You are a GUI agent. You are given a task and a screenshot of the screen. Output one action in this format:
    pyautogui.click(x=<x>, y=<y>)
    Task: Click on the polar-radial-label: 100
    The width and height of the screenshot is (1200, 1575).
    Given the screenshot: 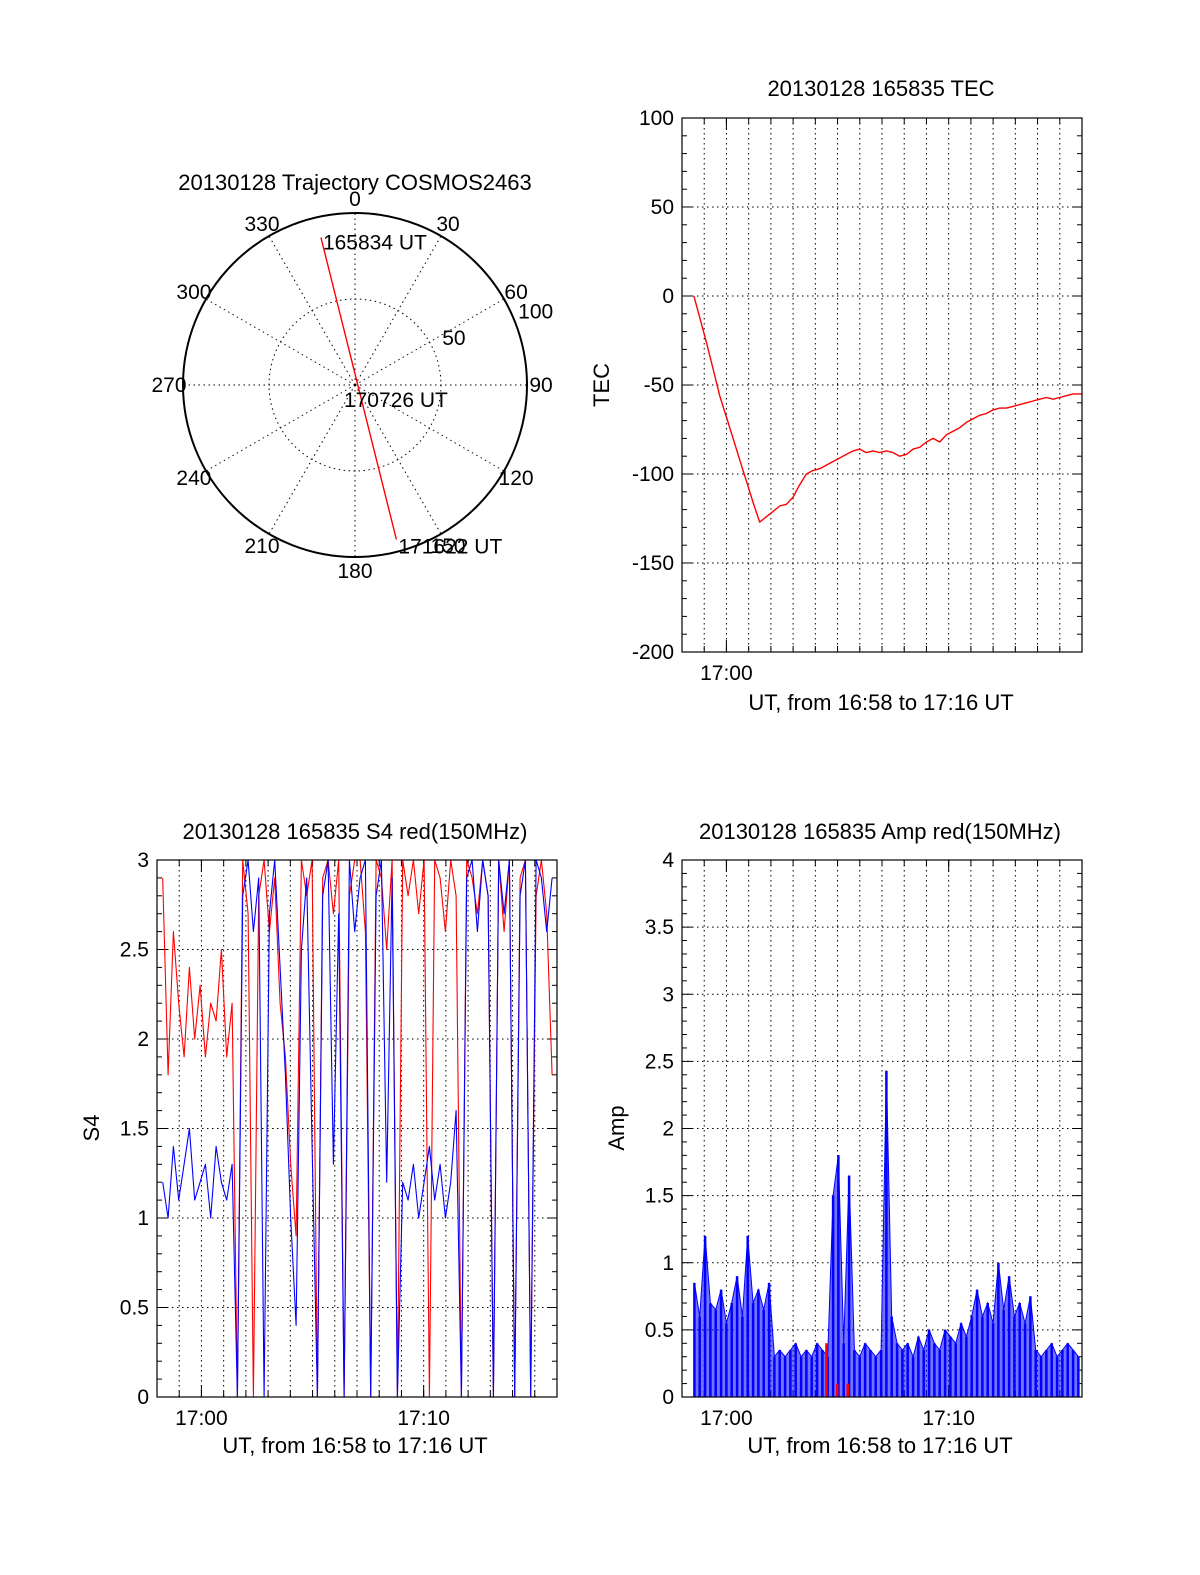 What is the action you would take?
    pyautogui.click(x=535, y=311)
    